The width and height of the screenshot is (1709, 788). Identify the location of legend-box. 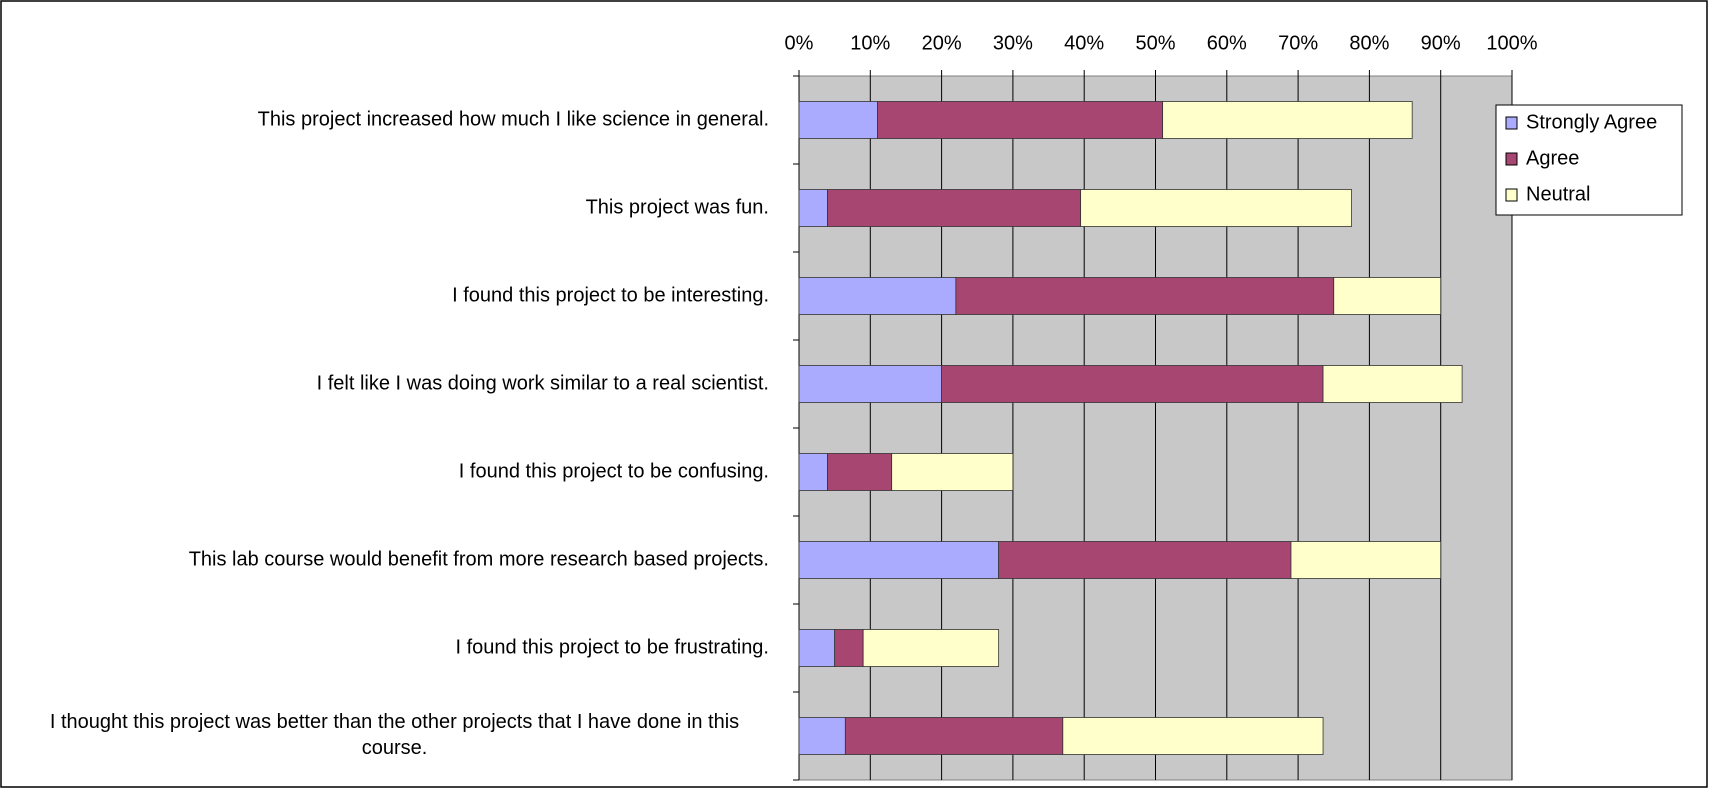
(1589, 160).